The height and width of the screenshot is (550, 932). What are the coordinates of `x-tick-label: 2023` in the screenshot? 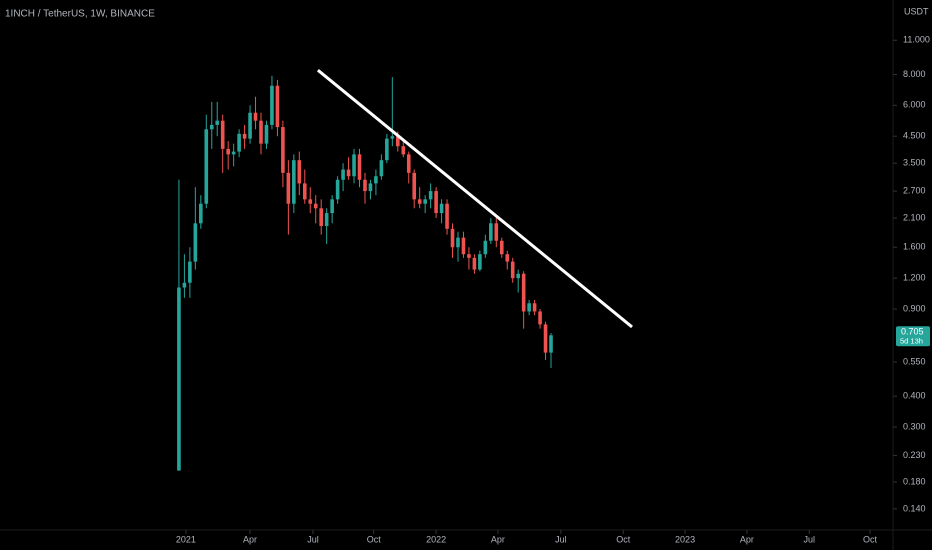 It's located at (685, 539).